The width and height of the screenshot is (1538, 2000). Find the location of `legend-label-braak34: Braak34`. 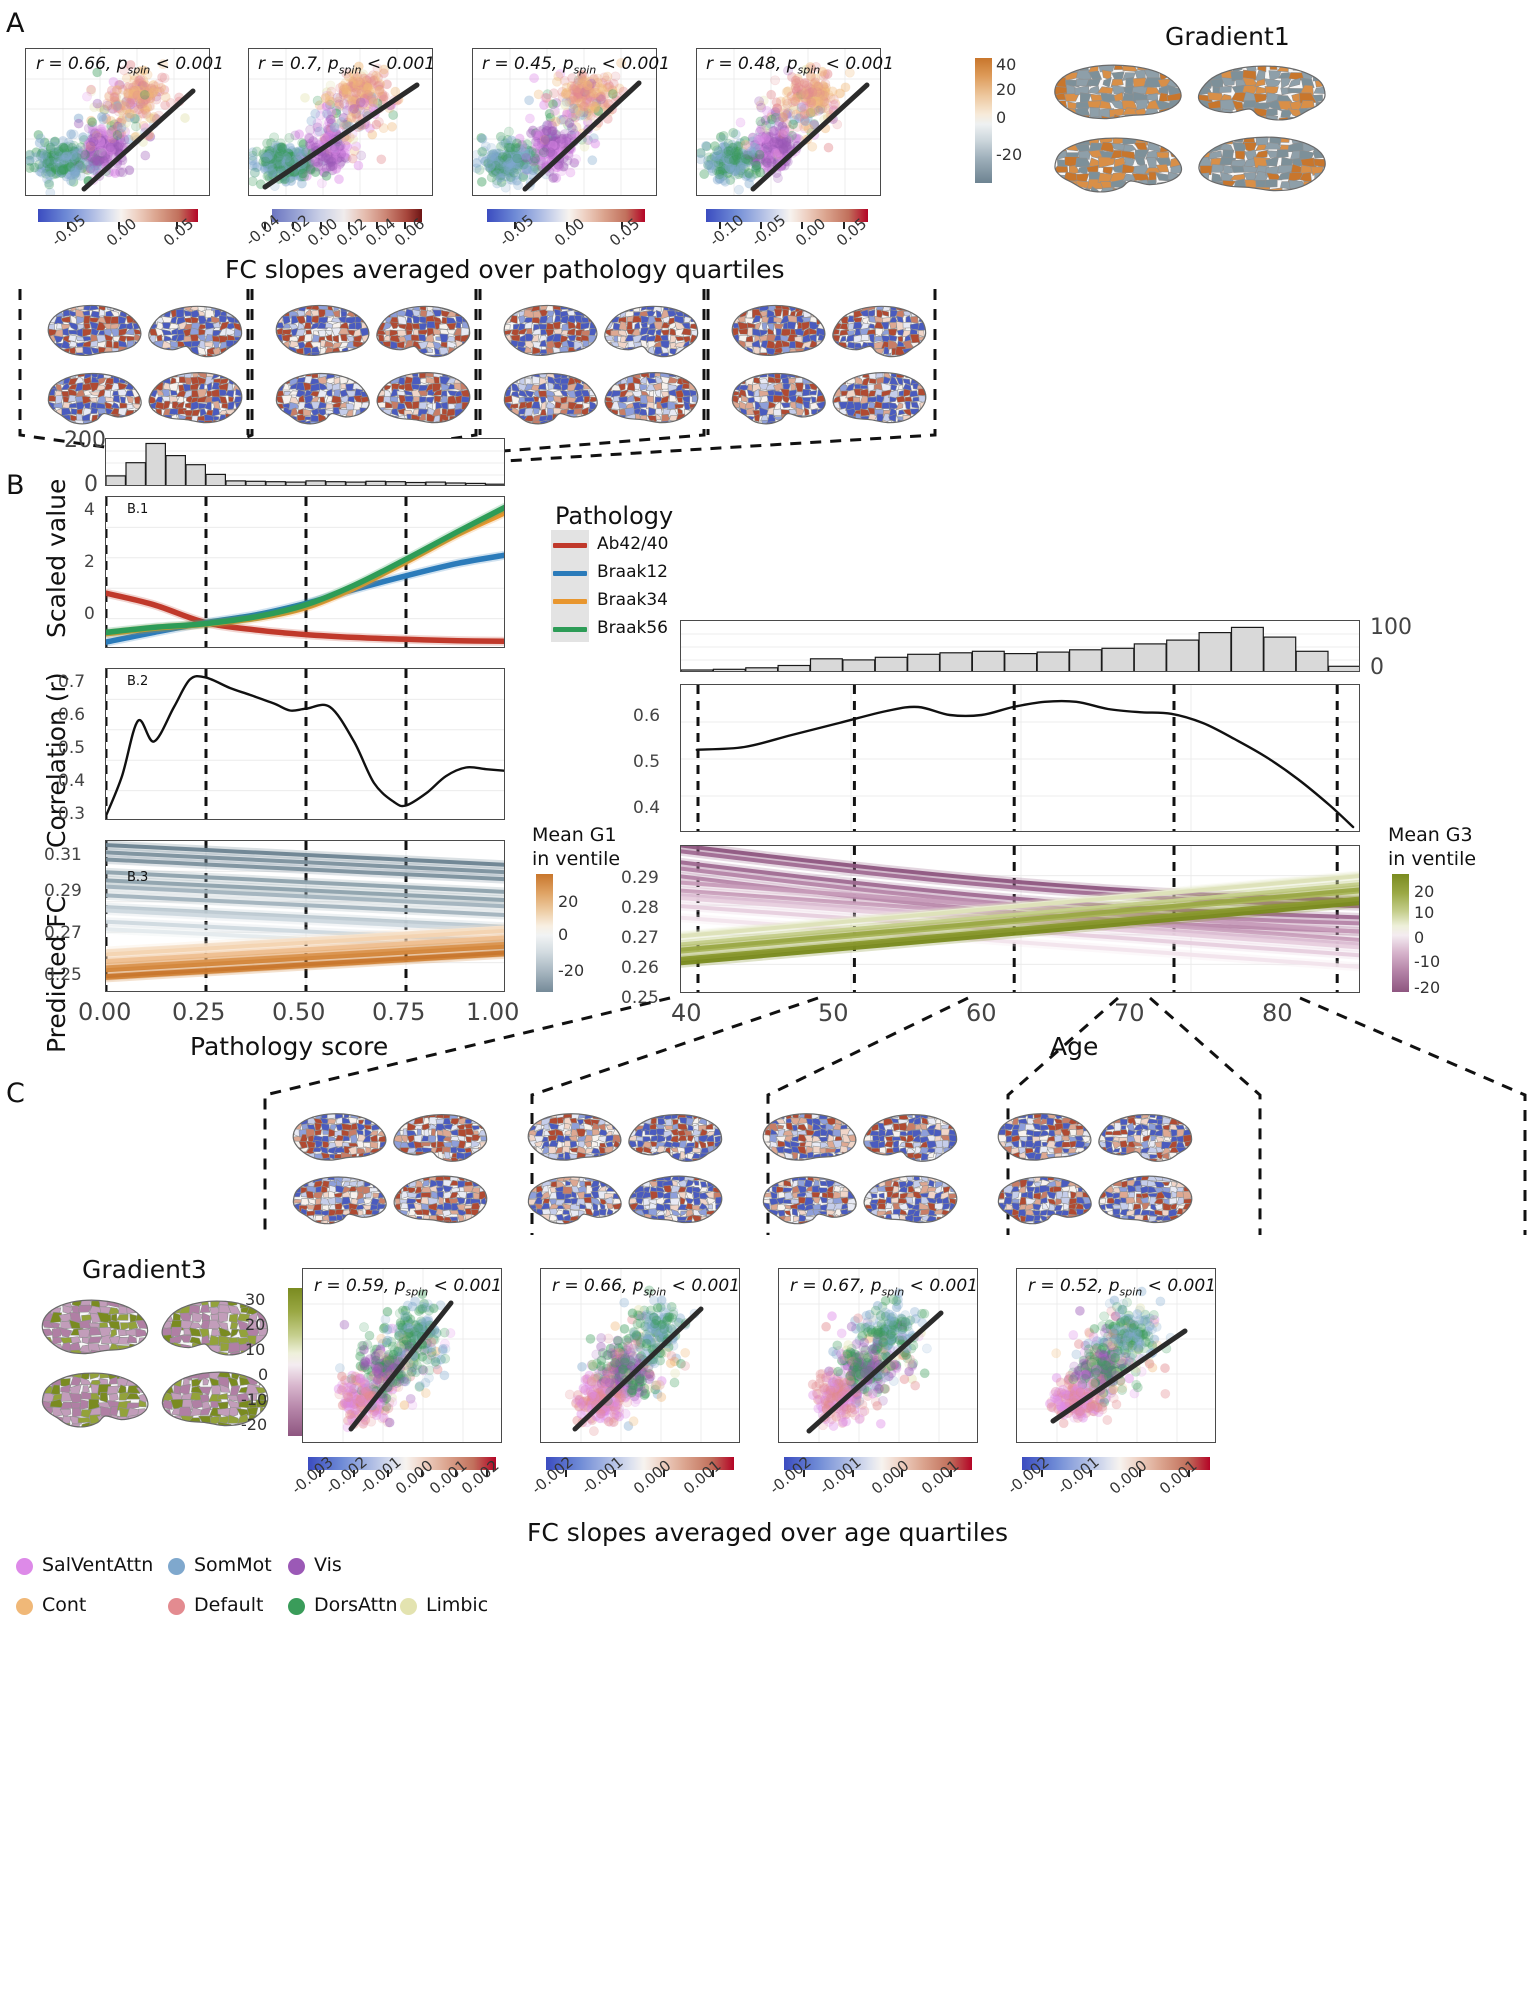

legend-label-braak34: Braak34 is located at coordinates (632, 600).